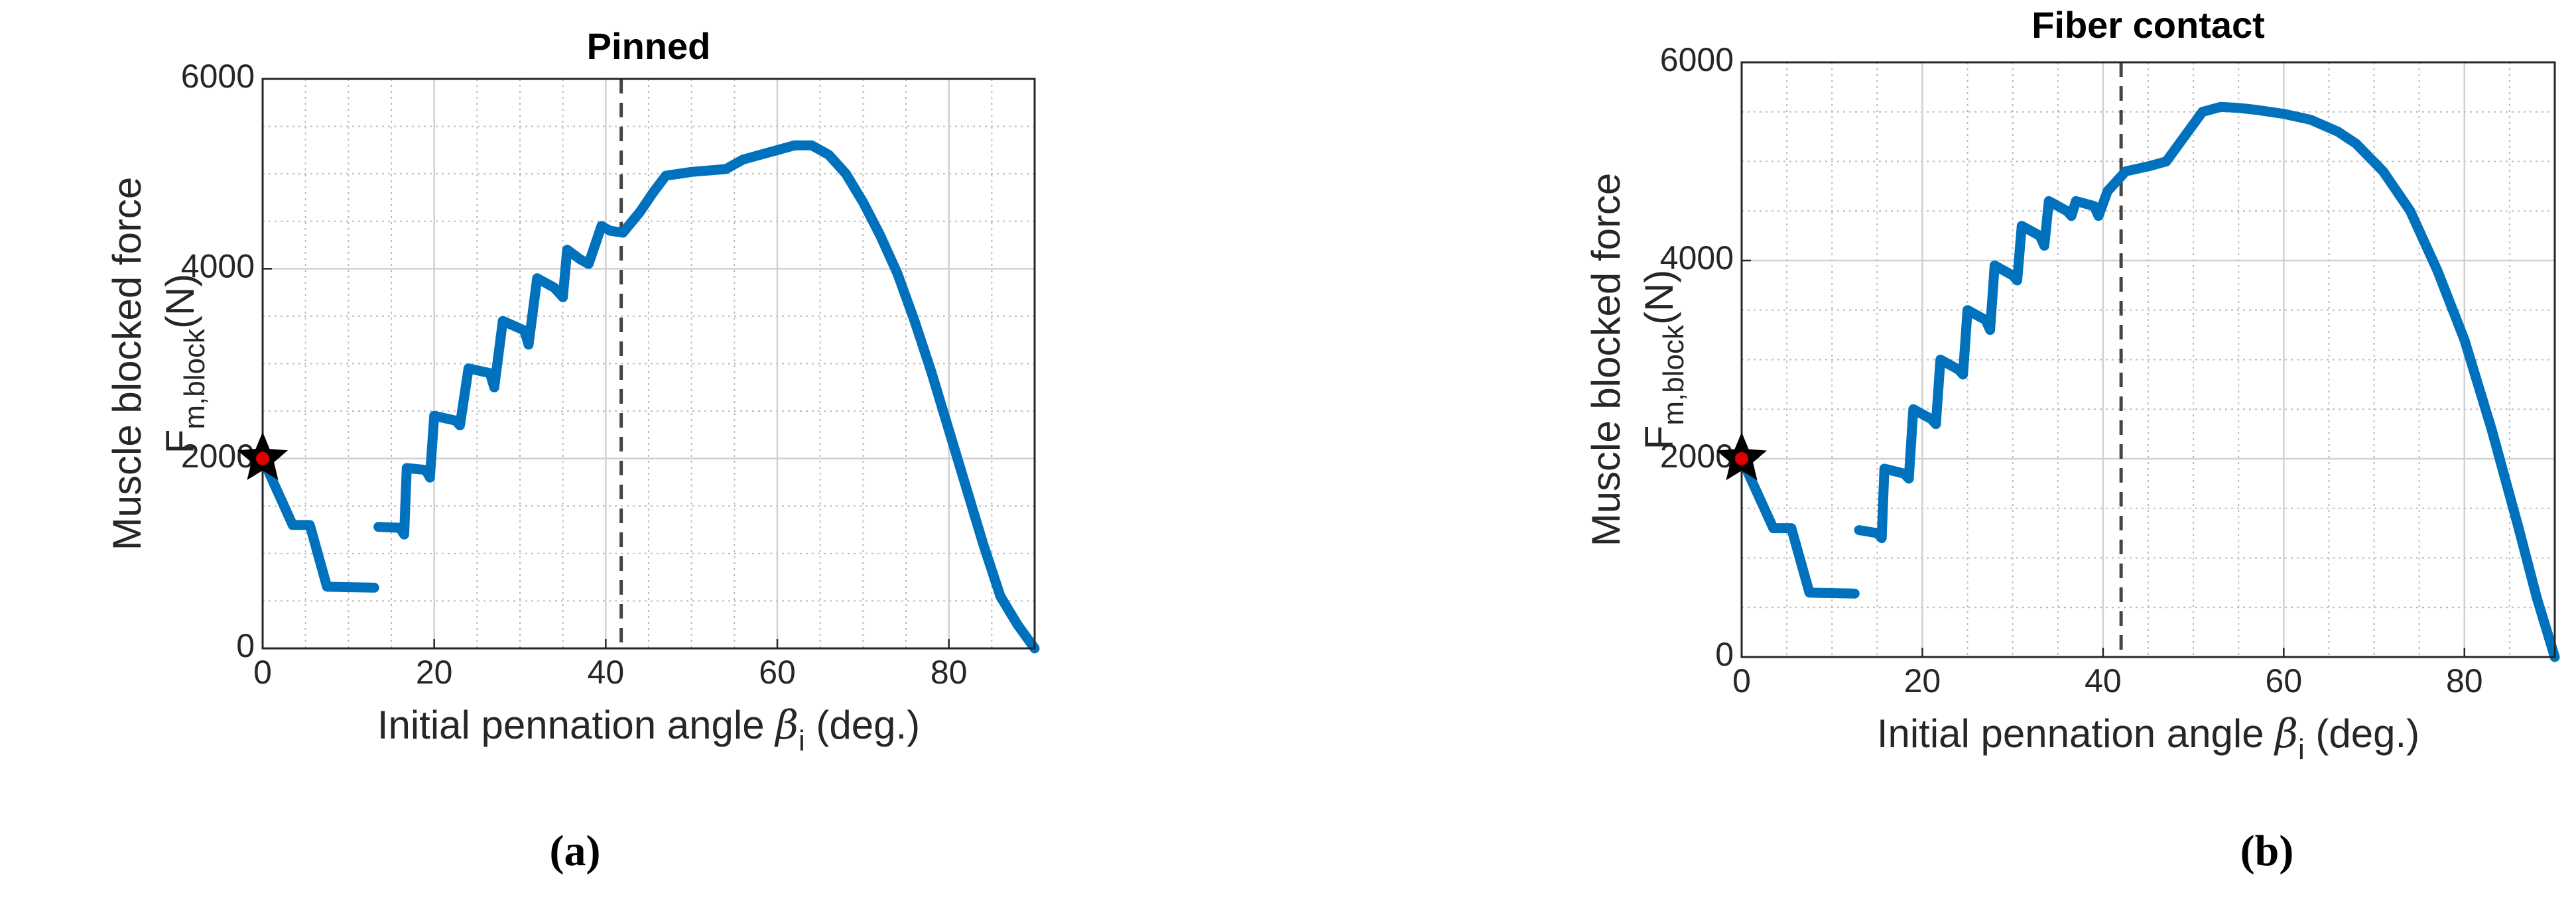 This screenshot has width=2576, height=897. I want to click on caption: (a), so click(576, 851).